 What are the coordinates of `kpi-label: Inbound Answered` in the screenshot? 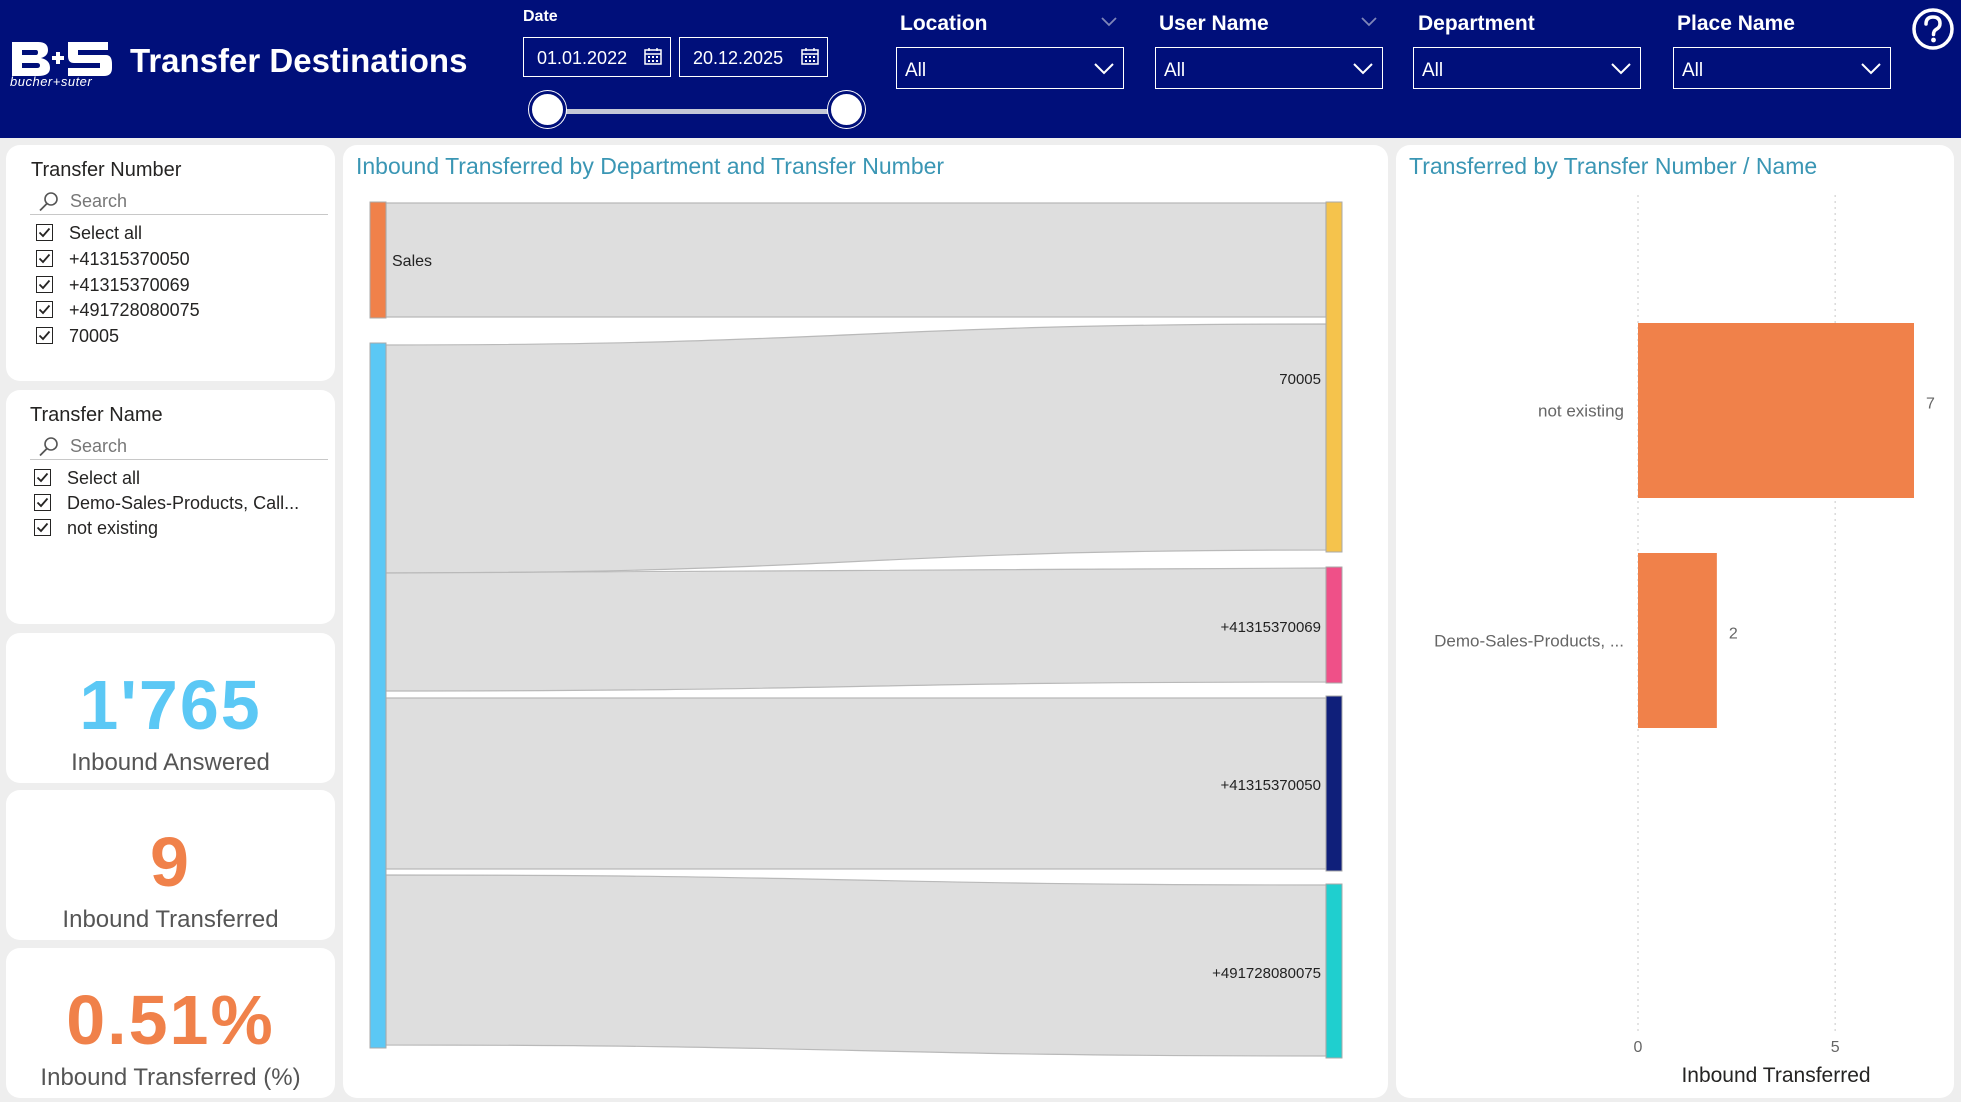 It's located at (170, 762).